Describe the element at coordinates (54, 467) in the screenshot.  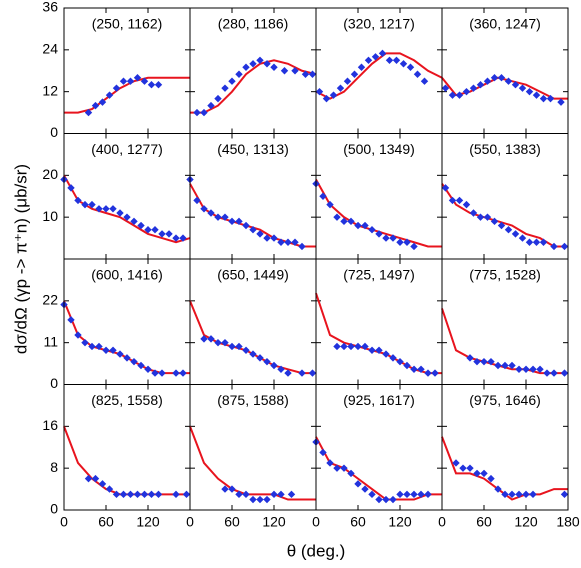
I see `y-tick-label: 8` at that location.